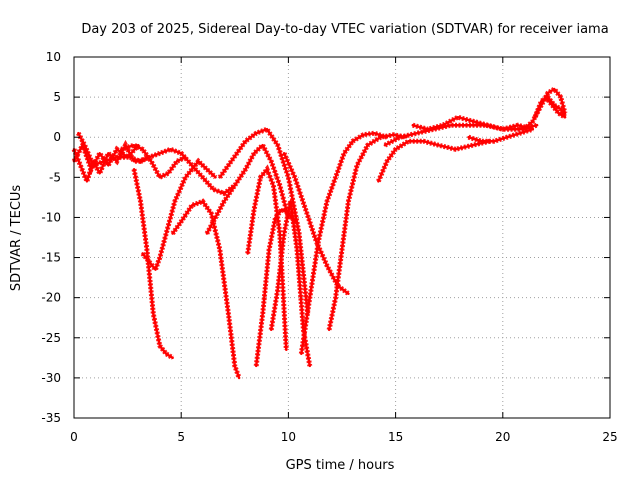  What do you see at coordinates (181, 437) in the screenshot?
I see `x-tick-label: 5` at bounding box center [181, 437].